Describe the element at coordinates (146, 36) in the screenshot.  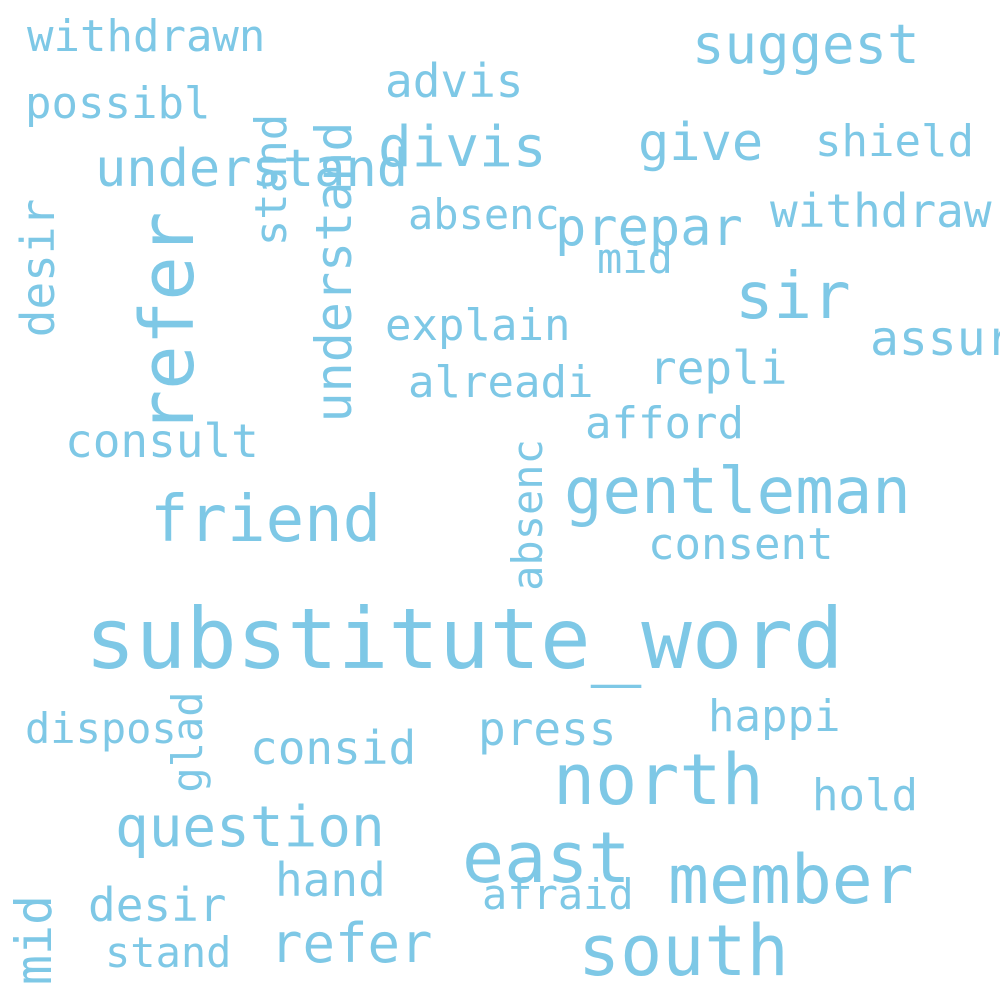
I see `word-alreadi: withdrawn` at that location.